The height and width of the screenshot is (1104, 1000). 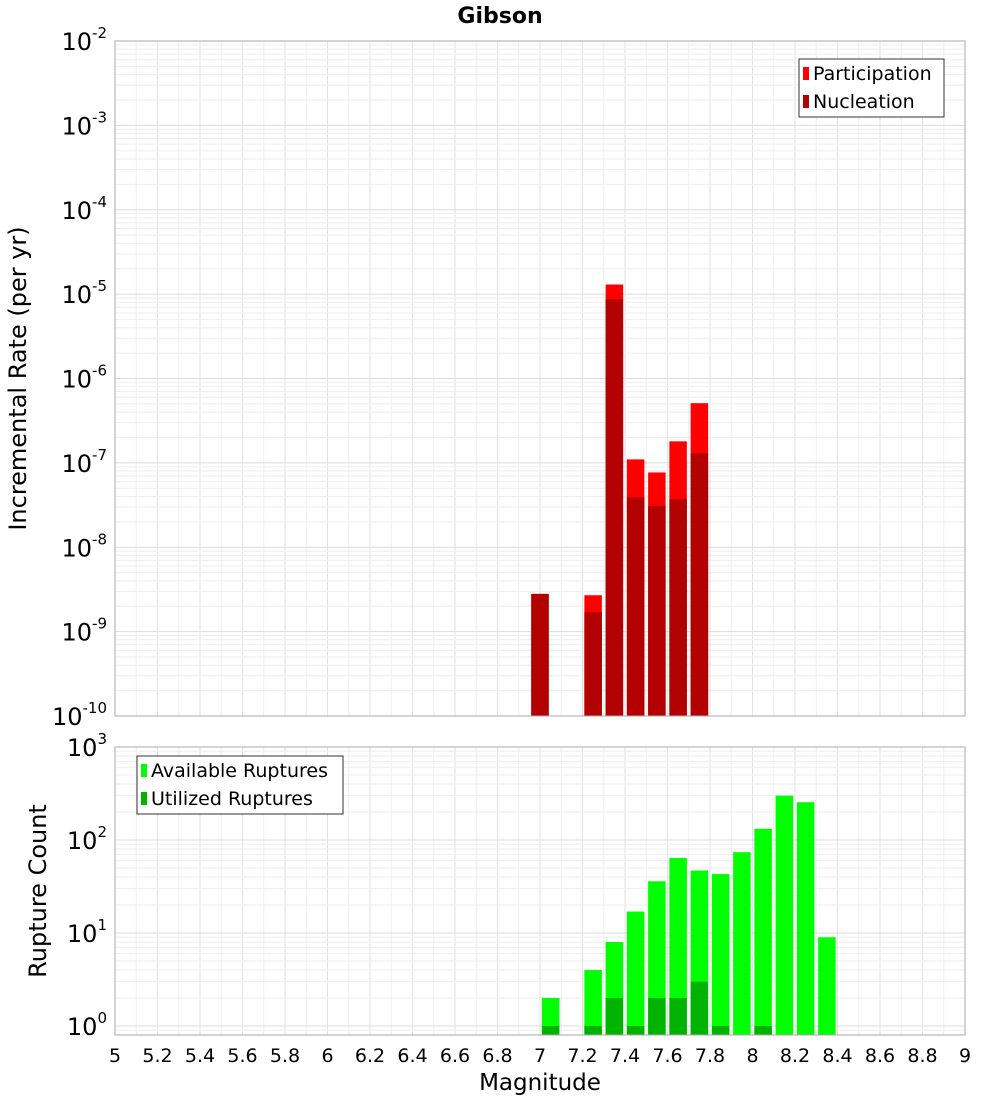 I want to click on y-tick-label: 10⁻⁷, so click(x=84, y=462).